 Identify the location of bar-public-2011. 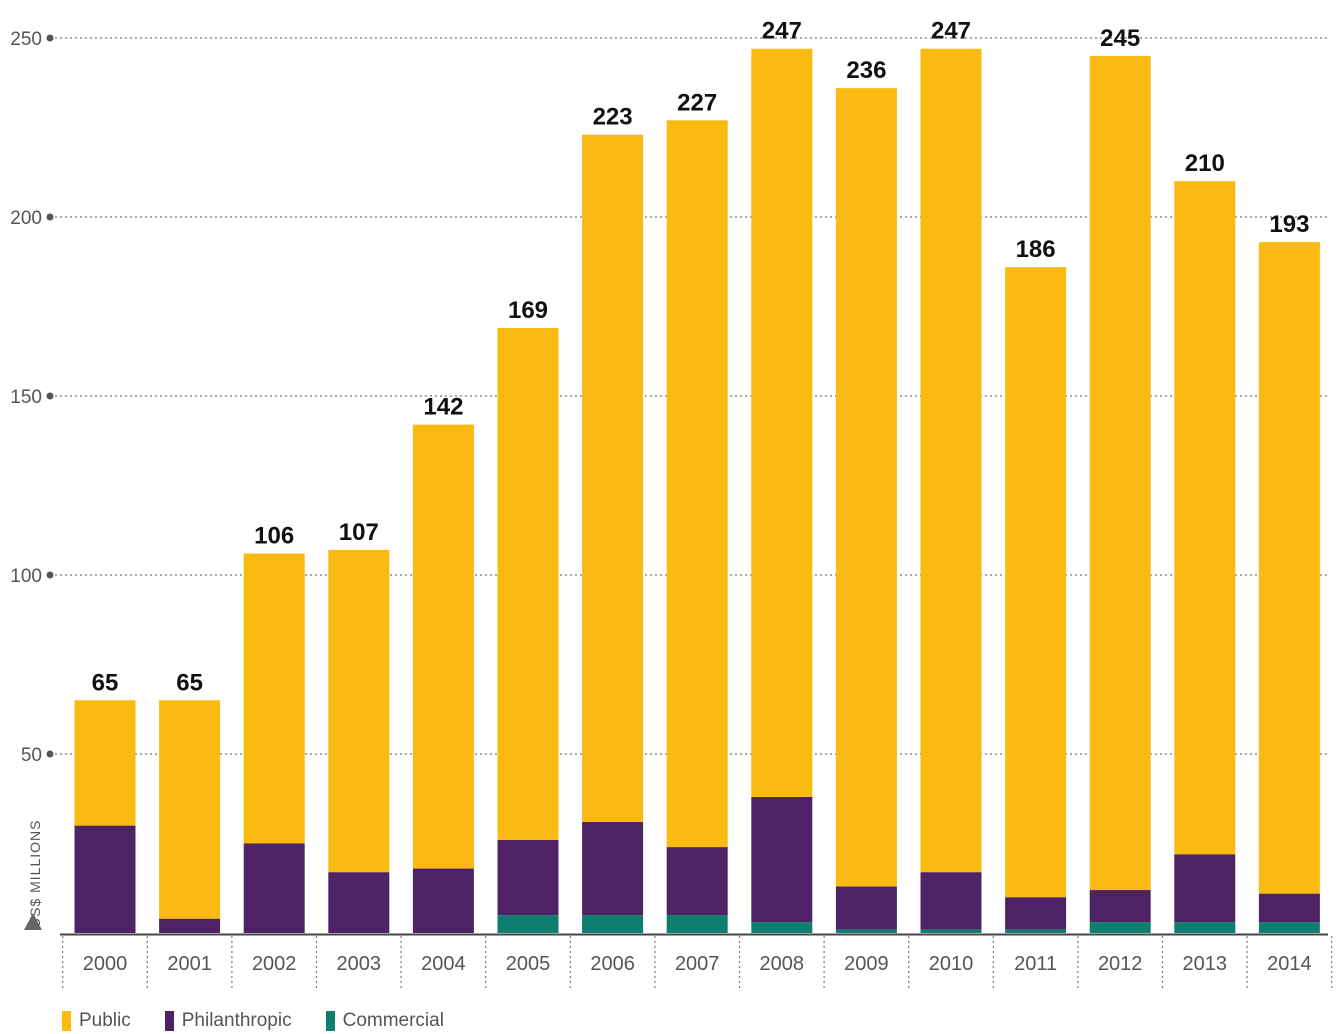
(1036, 582).